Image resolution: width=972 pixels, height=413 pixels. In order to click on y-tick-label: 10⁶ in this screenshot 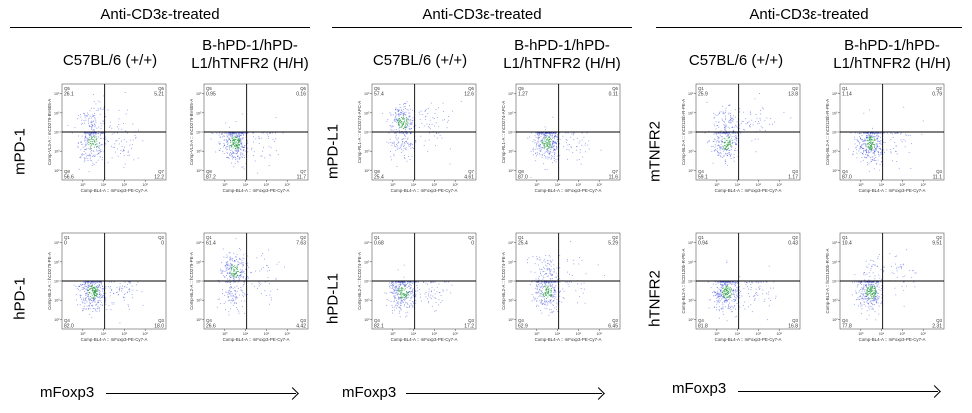, I will do `click(511, 243)`.